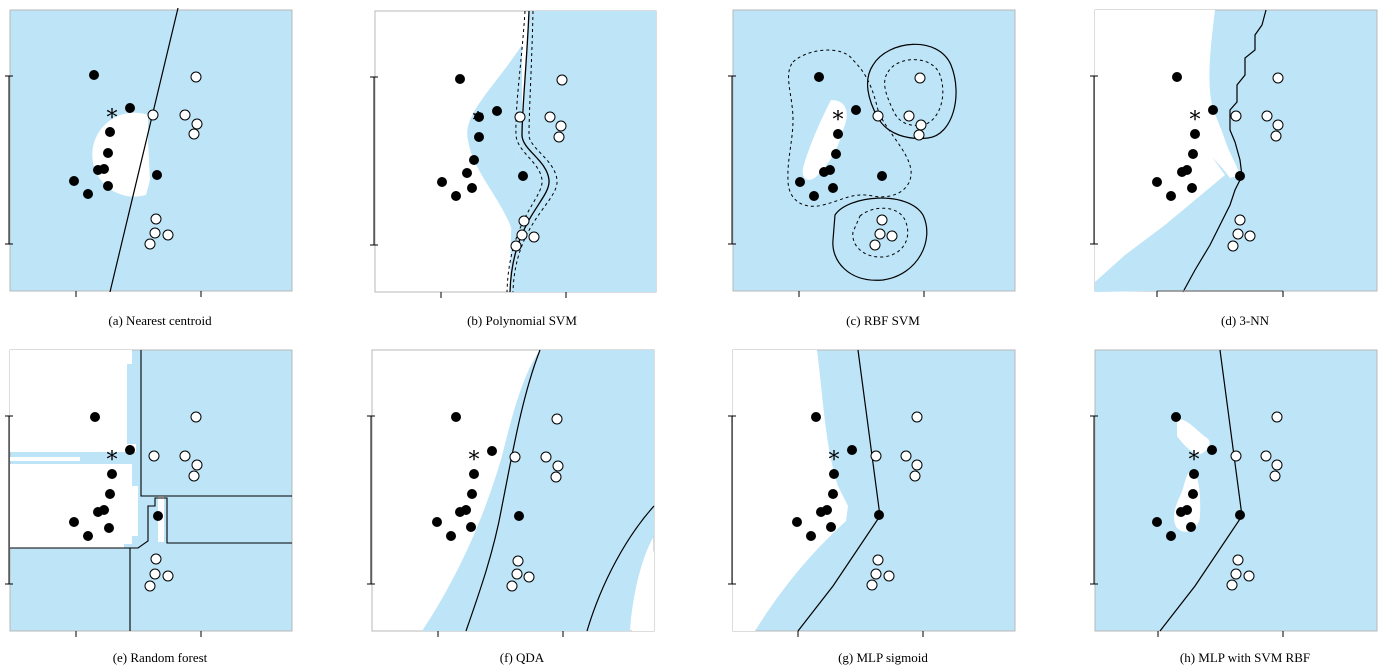  I want to click on decision-region-hole-upper, so click(1193, 437).